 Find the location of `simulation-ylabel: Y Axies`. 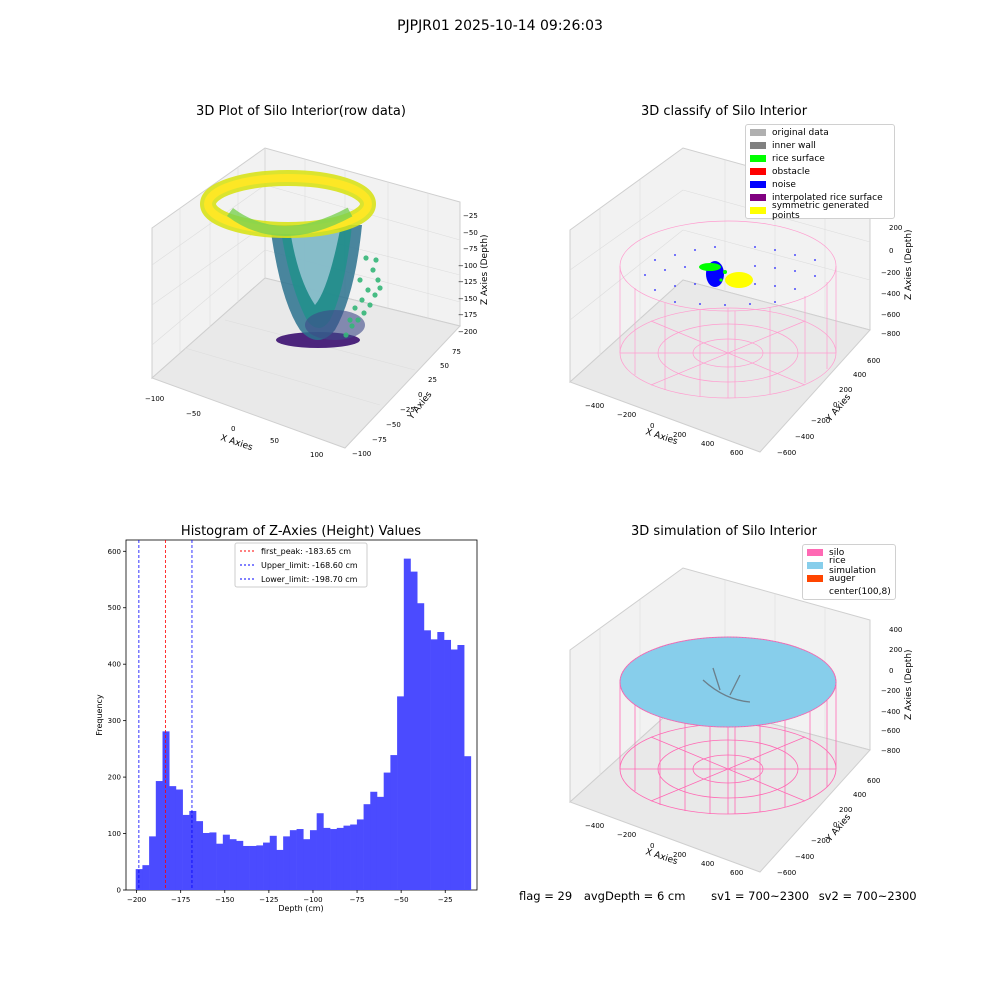

simulation-ylabel: Y Axies is located at coordinates (838, 828).